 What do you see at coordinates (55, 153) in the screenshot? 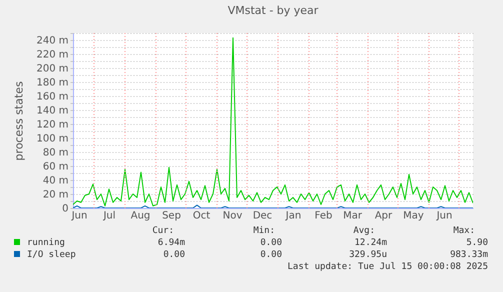
I see `y-tick-label: 80 m` at bounding box center [55, 153].